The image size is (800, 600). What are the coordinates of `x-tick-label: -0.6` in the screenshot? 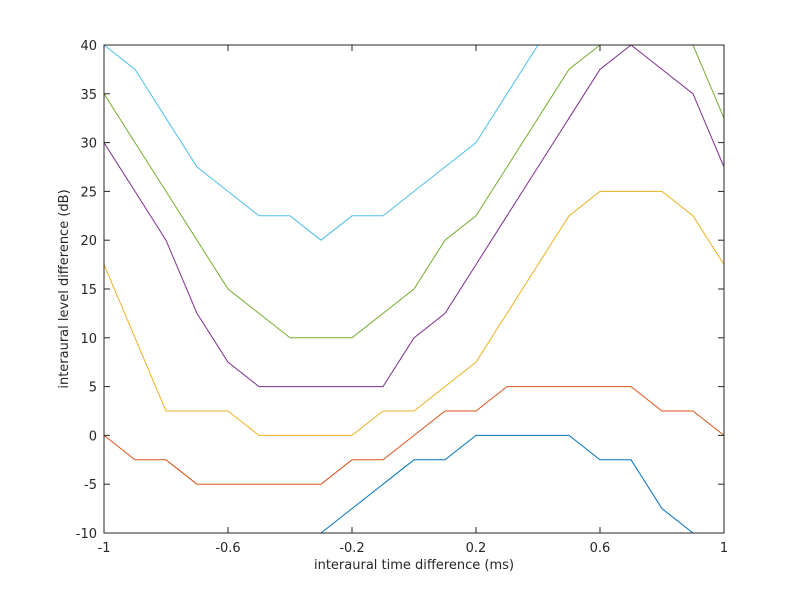 It's located at (227, 548).